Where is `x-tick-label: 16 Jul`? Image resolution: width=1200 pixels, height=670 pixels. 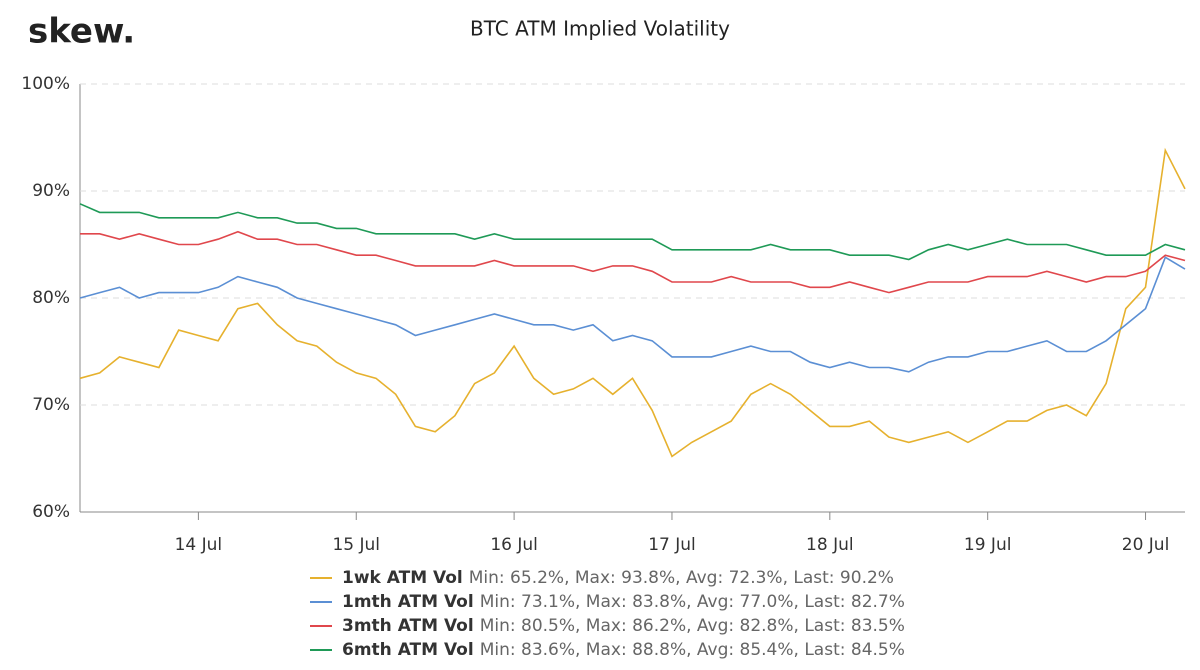
x-tick-label: 16 Jul is located at coordinates (514, 545).